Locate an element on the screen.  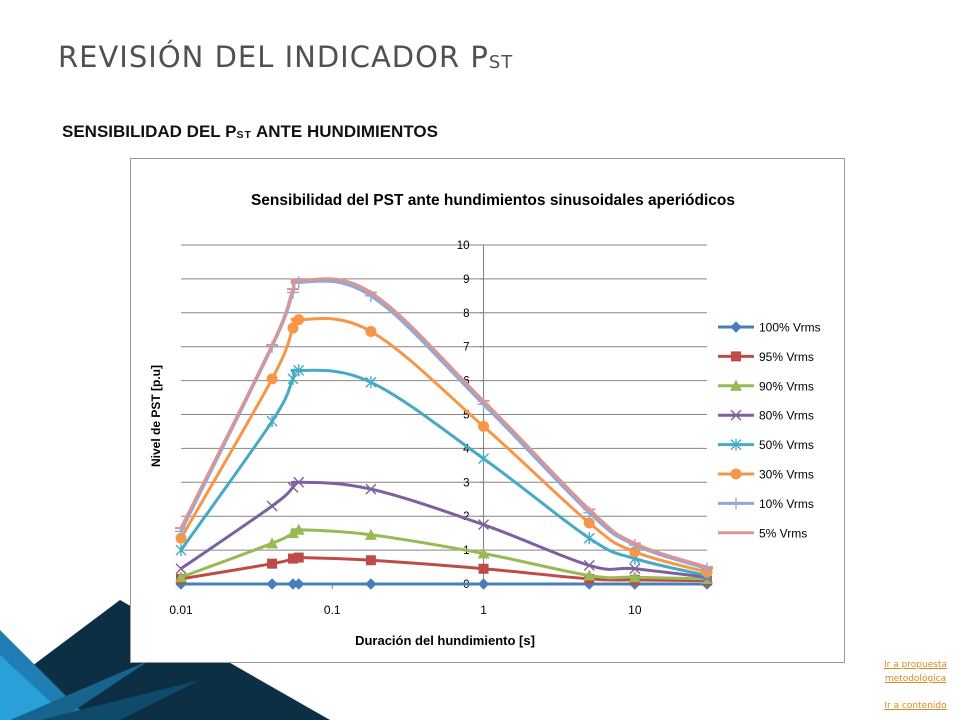
x-tick-label: 10 is located at coordinates (635, 610).